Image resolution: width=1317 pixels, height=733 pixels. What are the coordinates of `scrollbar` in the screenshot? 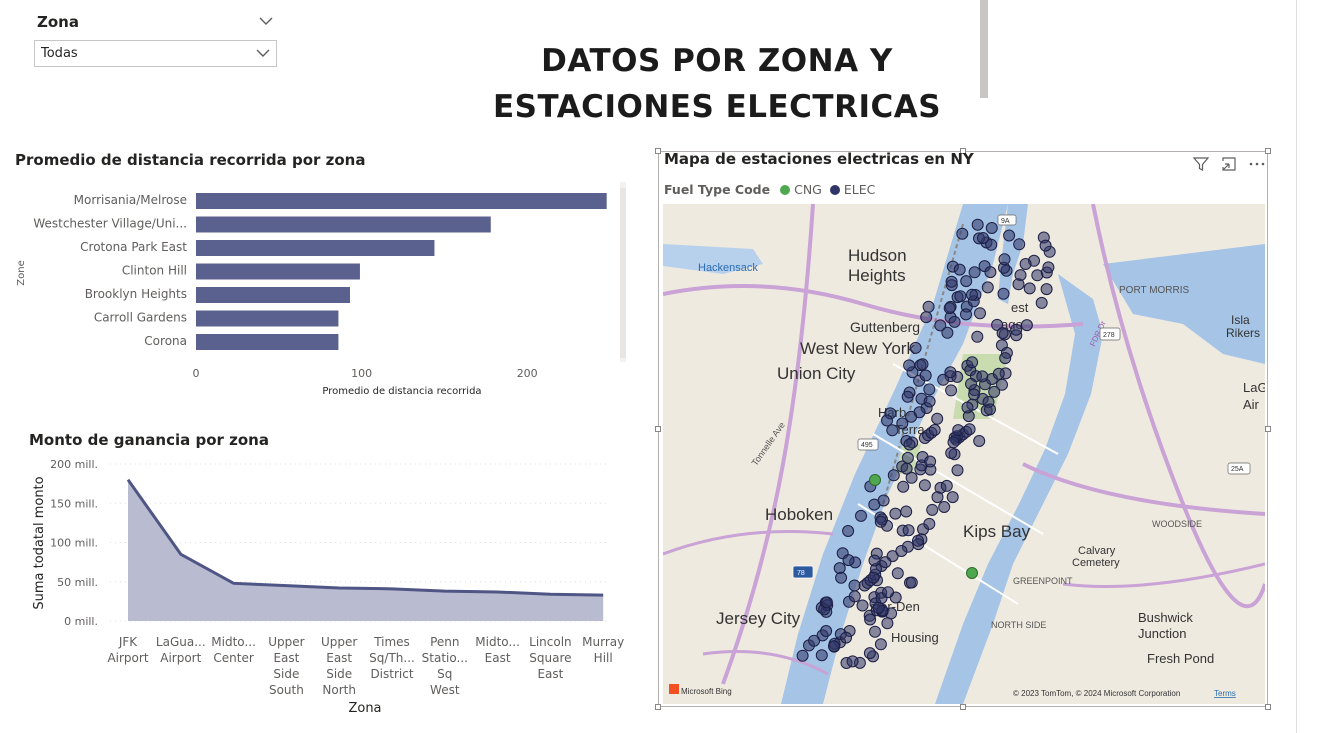 It's located at (984, 49).